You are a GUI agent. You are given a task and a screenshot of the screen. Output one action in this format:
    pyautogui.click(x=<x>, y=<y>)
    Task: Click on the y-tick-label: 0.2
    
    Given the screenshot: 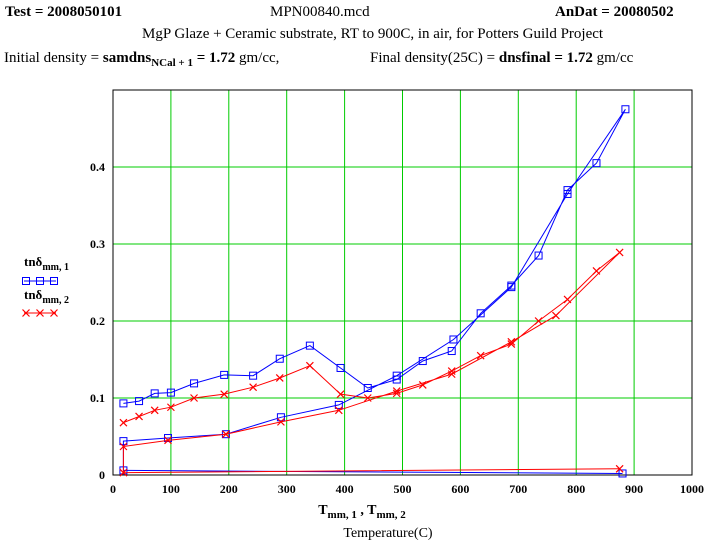 What is the action you would take?
    pyautogui.click(x=97, y=321)
    